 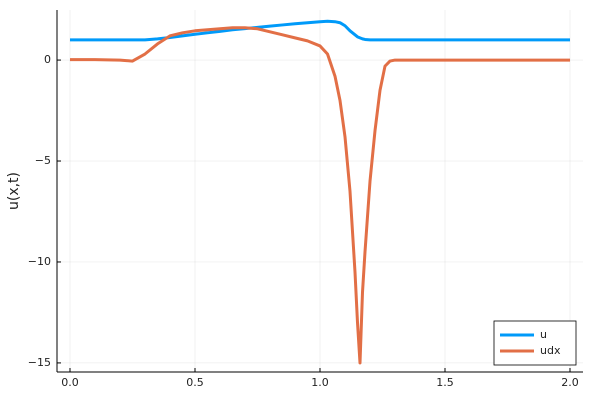 What do you see at coordinates (320, 30) in the screenshot?
I see `line-series` at bounding box center [320, 30].